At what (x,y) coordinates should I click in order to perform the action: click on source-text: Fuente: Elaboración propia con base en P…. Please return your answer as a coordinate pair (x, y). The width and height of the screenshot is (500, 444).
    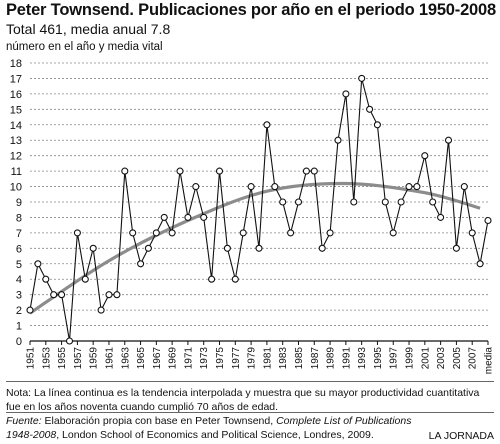
    Looking at the image, I should click on (216, 428).